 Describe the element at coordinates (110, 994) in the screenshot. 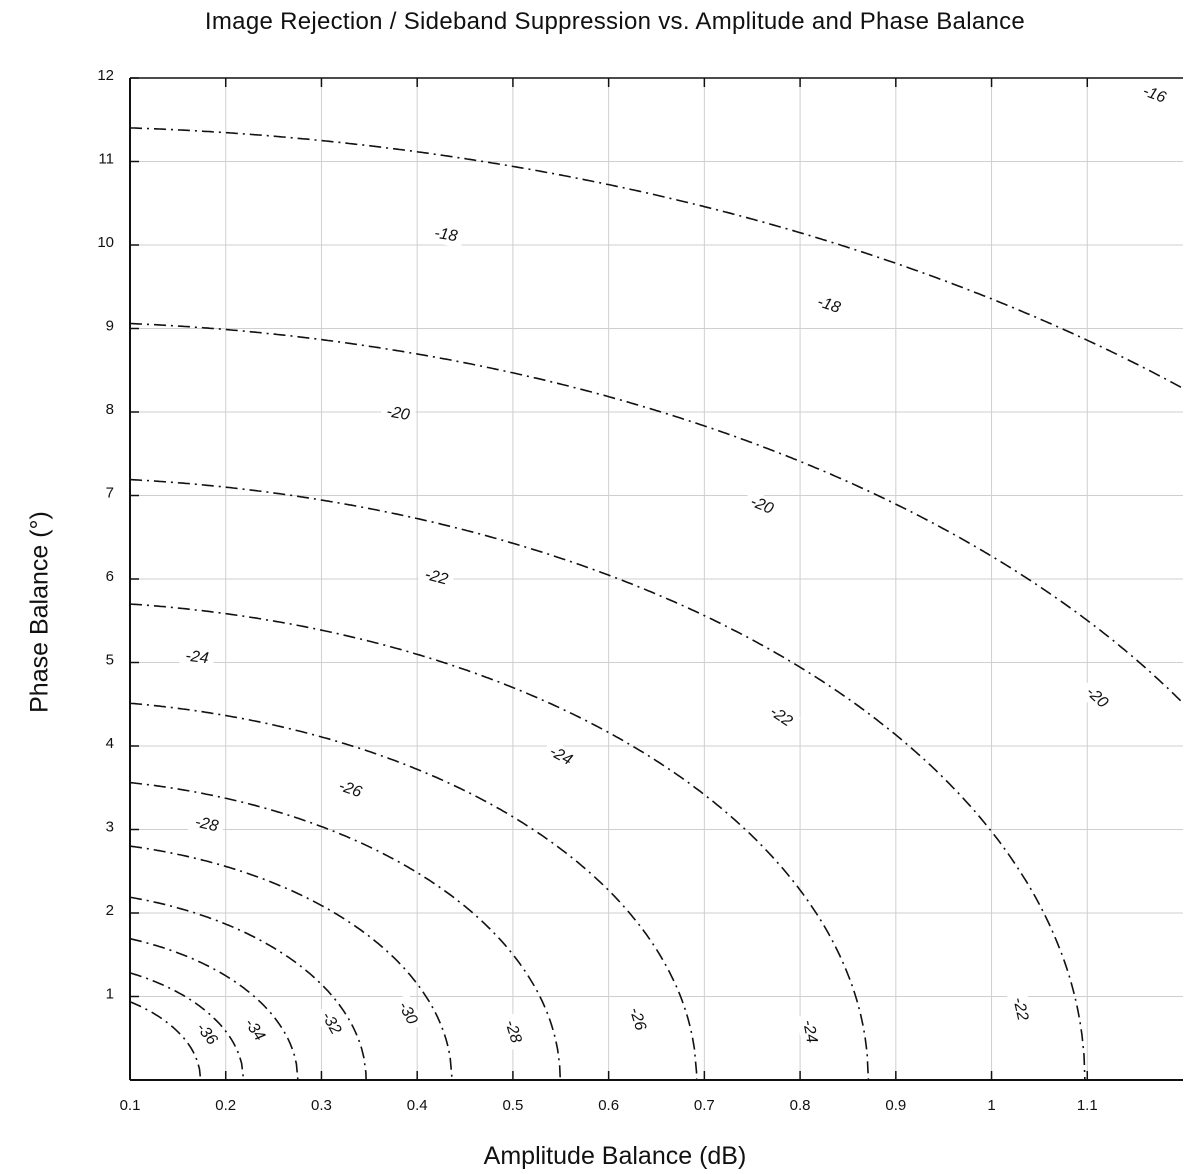

I see `y-tick-label: 1` at that location.